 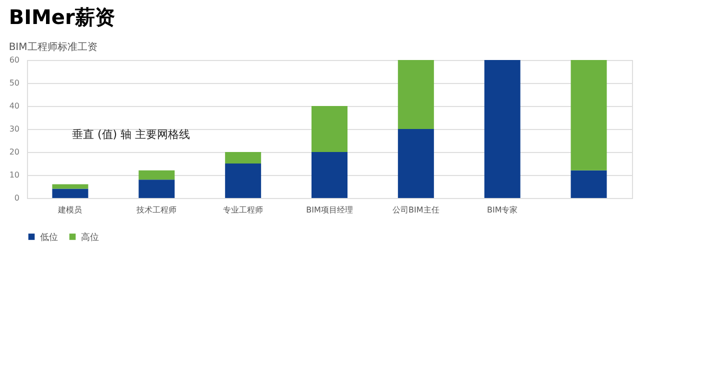 What do you see at coordinates (14, 129) in the screenshot?
I see `y-tick-label: 30` at bounding box center [14, 129].